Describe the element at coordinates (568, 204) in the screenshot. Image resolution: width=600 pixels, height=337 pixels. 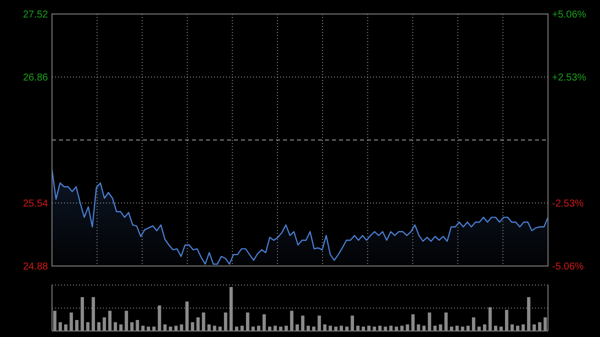
I see `y2-tick-label: -2.53%` at that location.